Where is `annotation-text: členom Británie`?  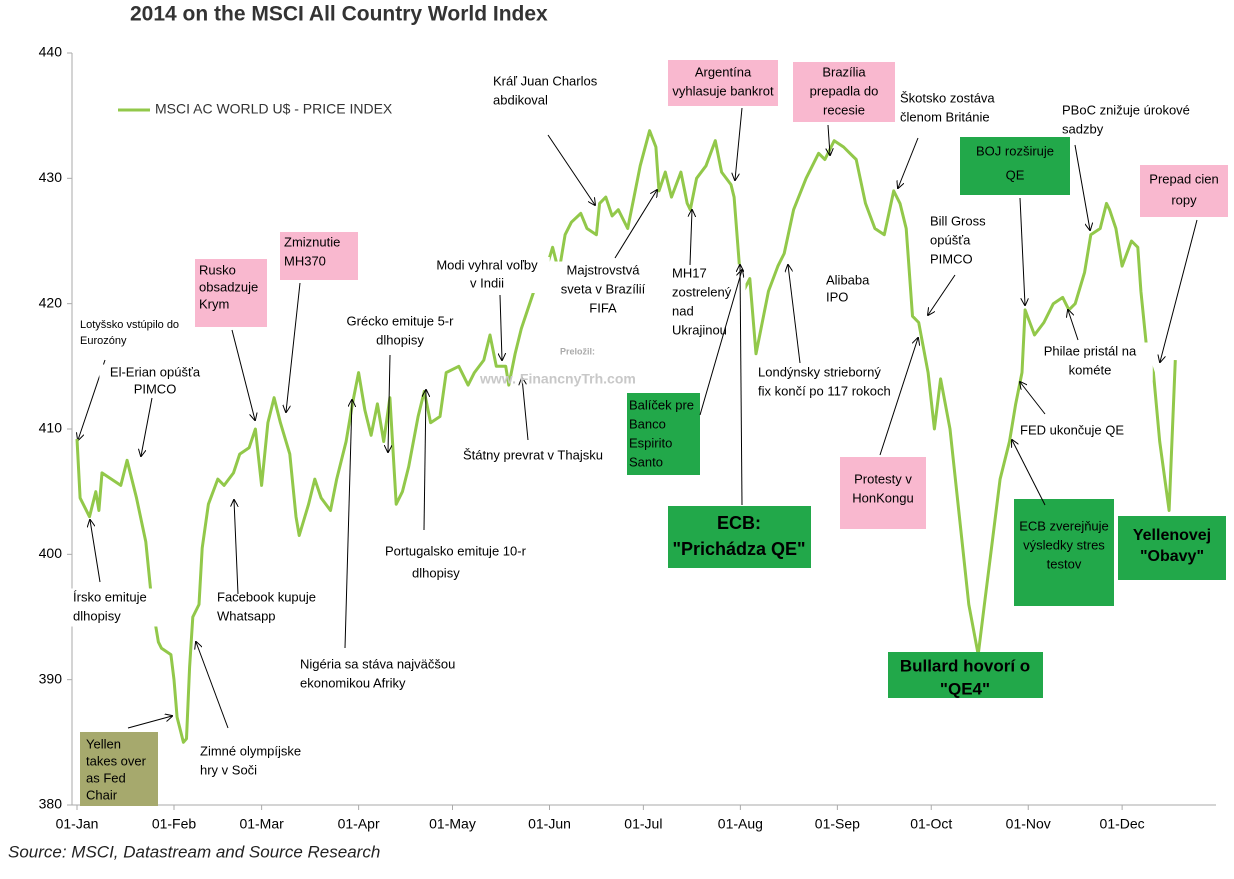
annotation-text: členom Británie is located at coordinates (945, 116).